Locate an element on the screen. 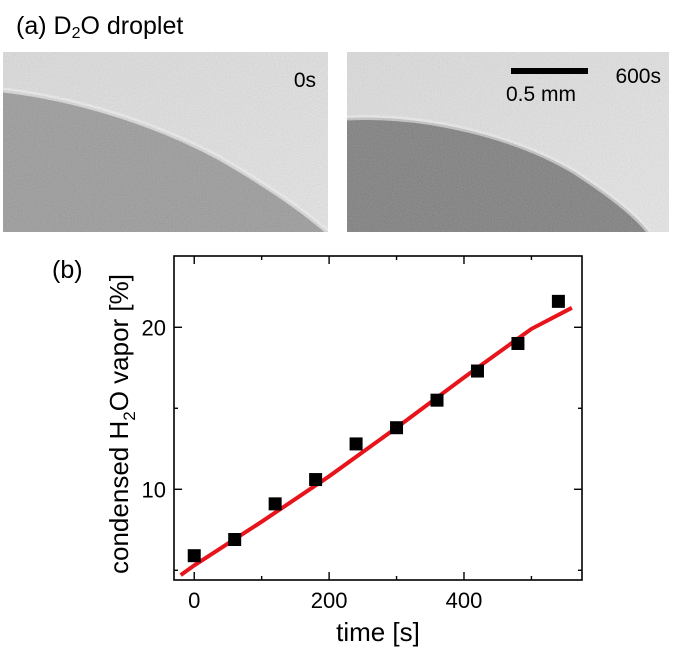  y-axis-label-subscript: 2 is located at coordinates (129, 415).